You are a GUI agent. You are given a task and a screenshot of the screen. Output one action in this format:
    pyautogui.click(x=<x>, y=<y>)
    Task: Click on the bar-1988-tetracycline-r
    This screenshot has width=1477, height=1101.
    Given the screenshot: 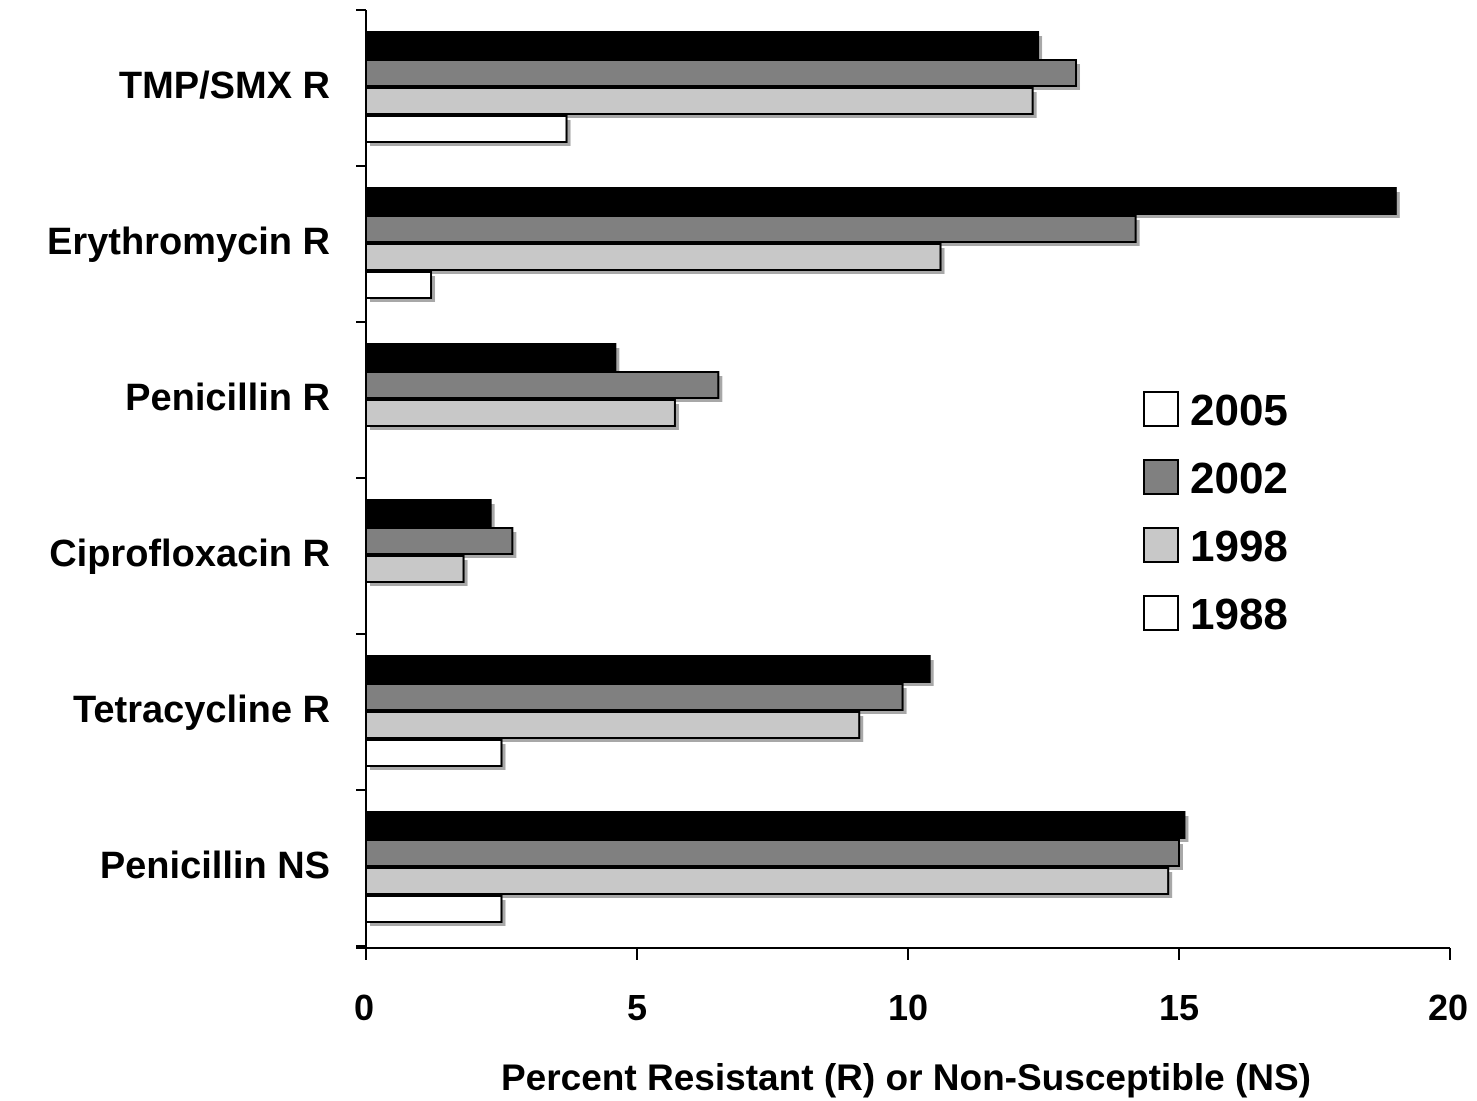 What is the action you would take?
    pyautogui.click(x=434, y=753)
    